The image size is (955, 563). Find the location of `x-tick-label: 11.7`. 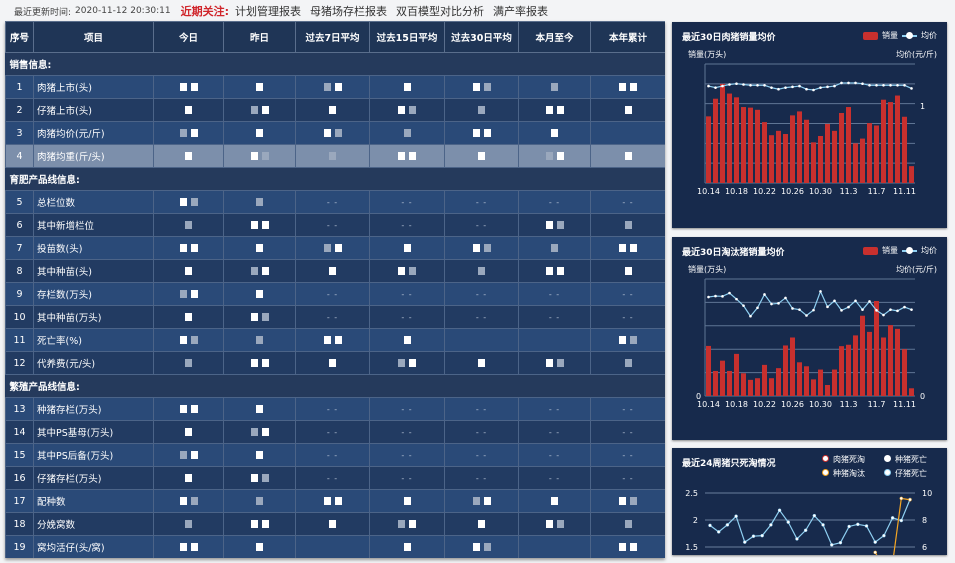

x-tick-label: 11.7 is located at coordinates (877, 191).